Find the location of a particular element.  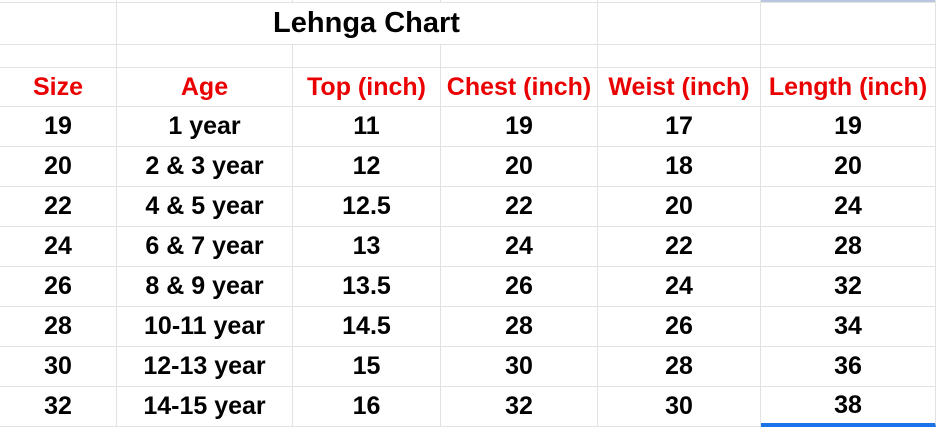

cell-weist: 20 is located at coordinates (679, 207).